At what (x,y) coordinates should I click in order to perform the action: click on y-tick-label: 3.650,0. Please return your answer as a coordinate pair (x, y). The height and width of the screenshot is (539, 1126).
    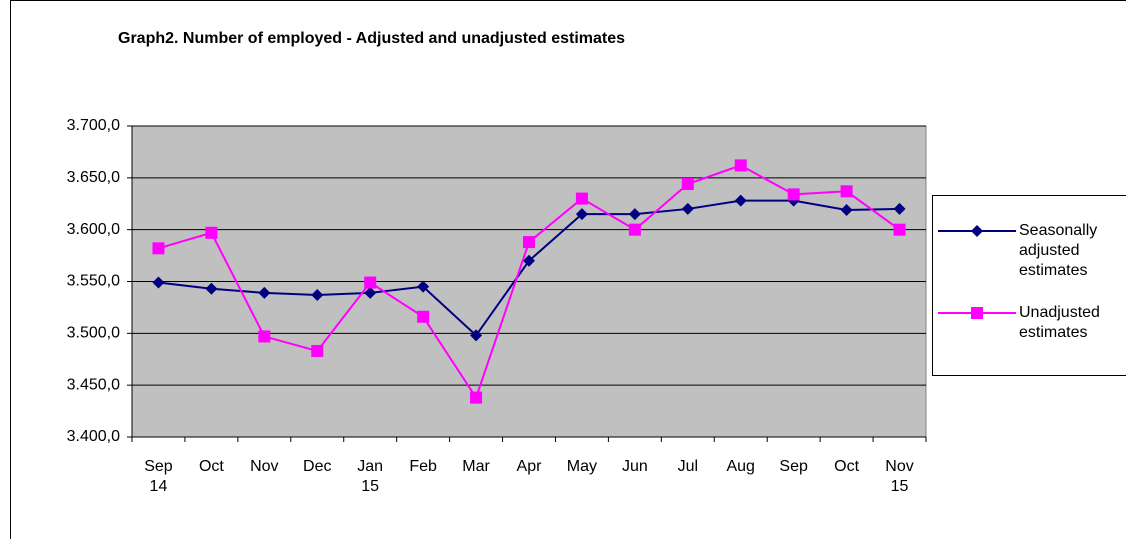
    Looking at the image, I should click on (93, 177).